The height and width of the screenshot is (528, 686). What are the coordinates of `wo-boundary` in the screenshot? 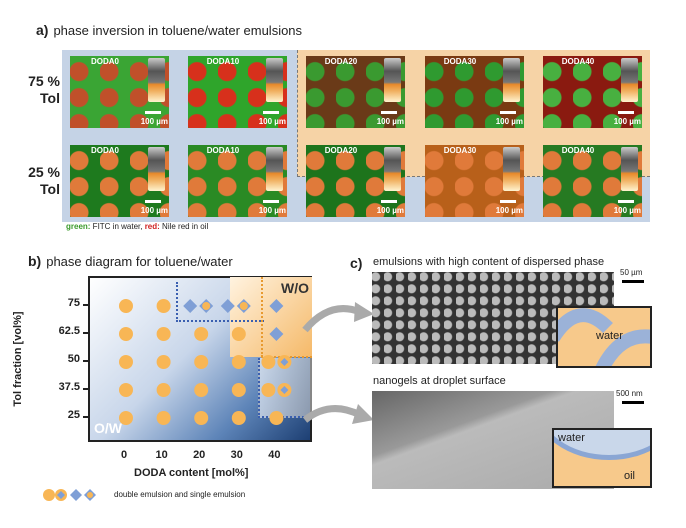 It's located at (262, 317).